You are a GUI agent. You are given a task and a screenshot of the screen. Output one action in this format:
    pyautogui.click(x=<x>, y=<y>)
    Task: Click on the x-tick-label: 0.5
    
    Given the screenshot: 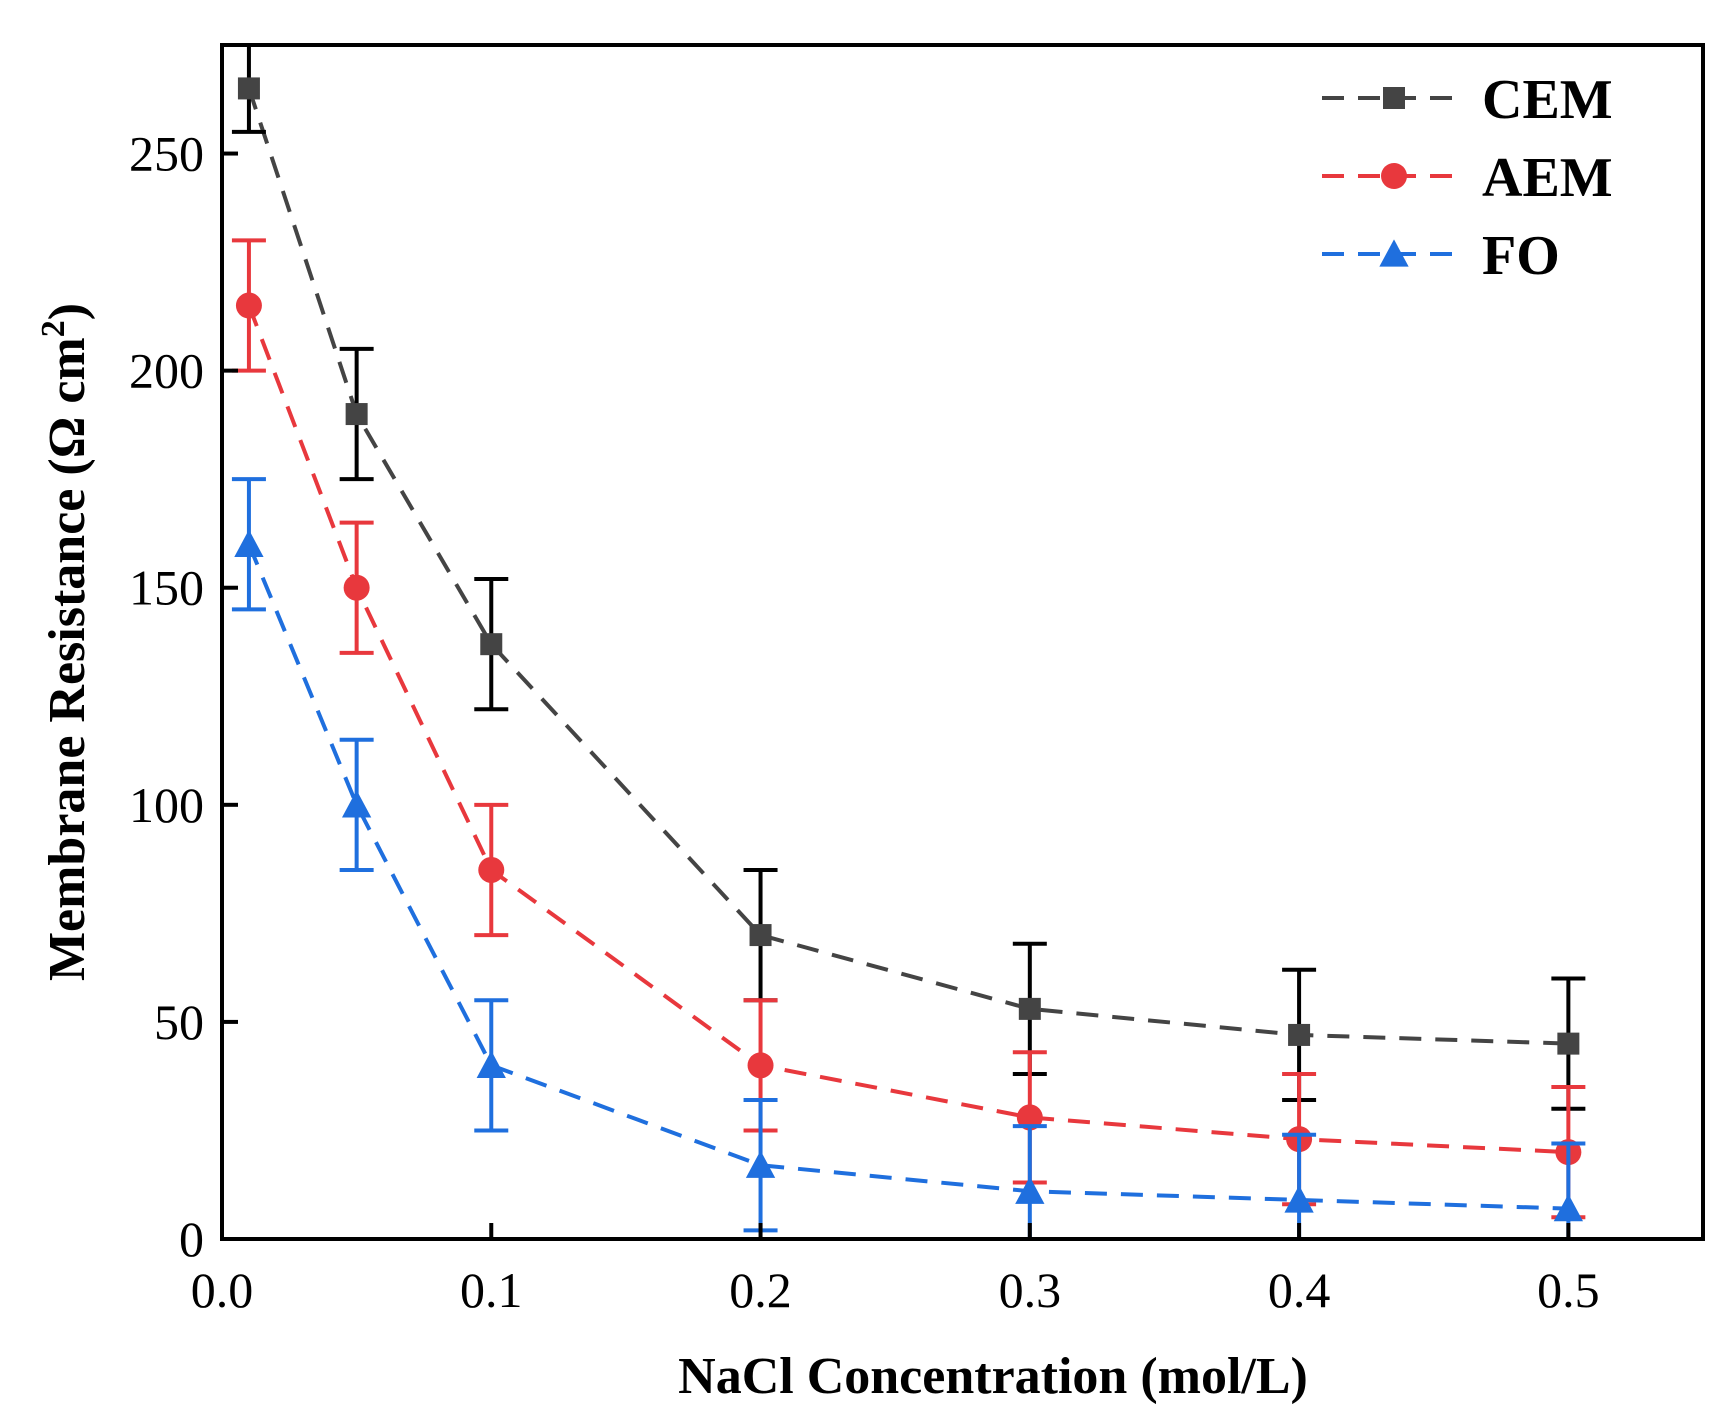 What is the action you would take?
    pyautogui.click(x=1568, y=1290)
    